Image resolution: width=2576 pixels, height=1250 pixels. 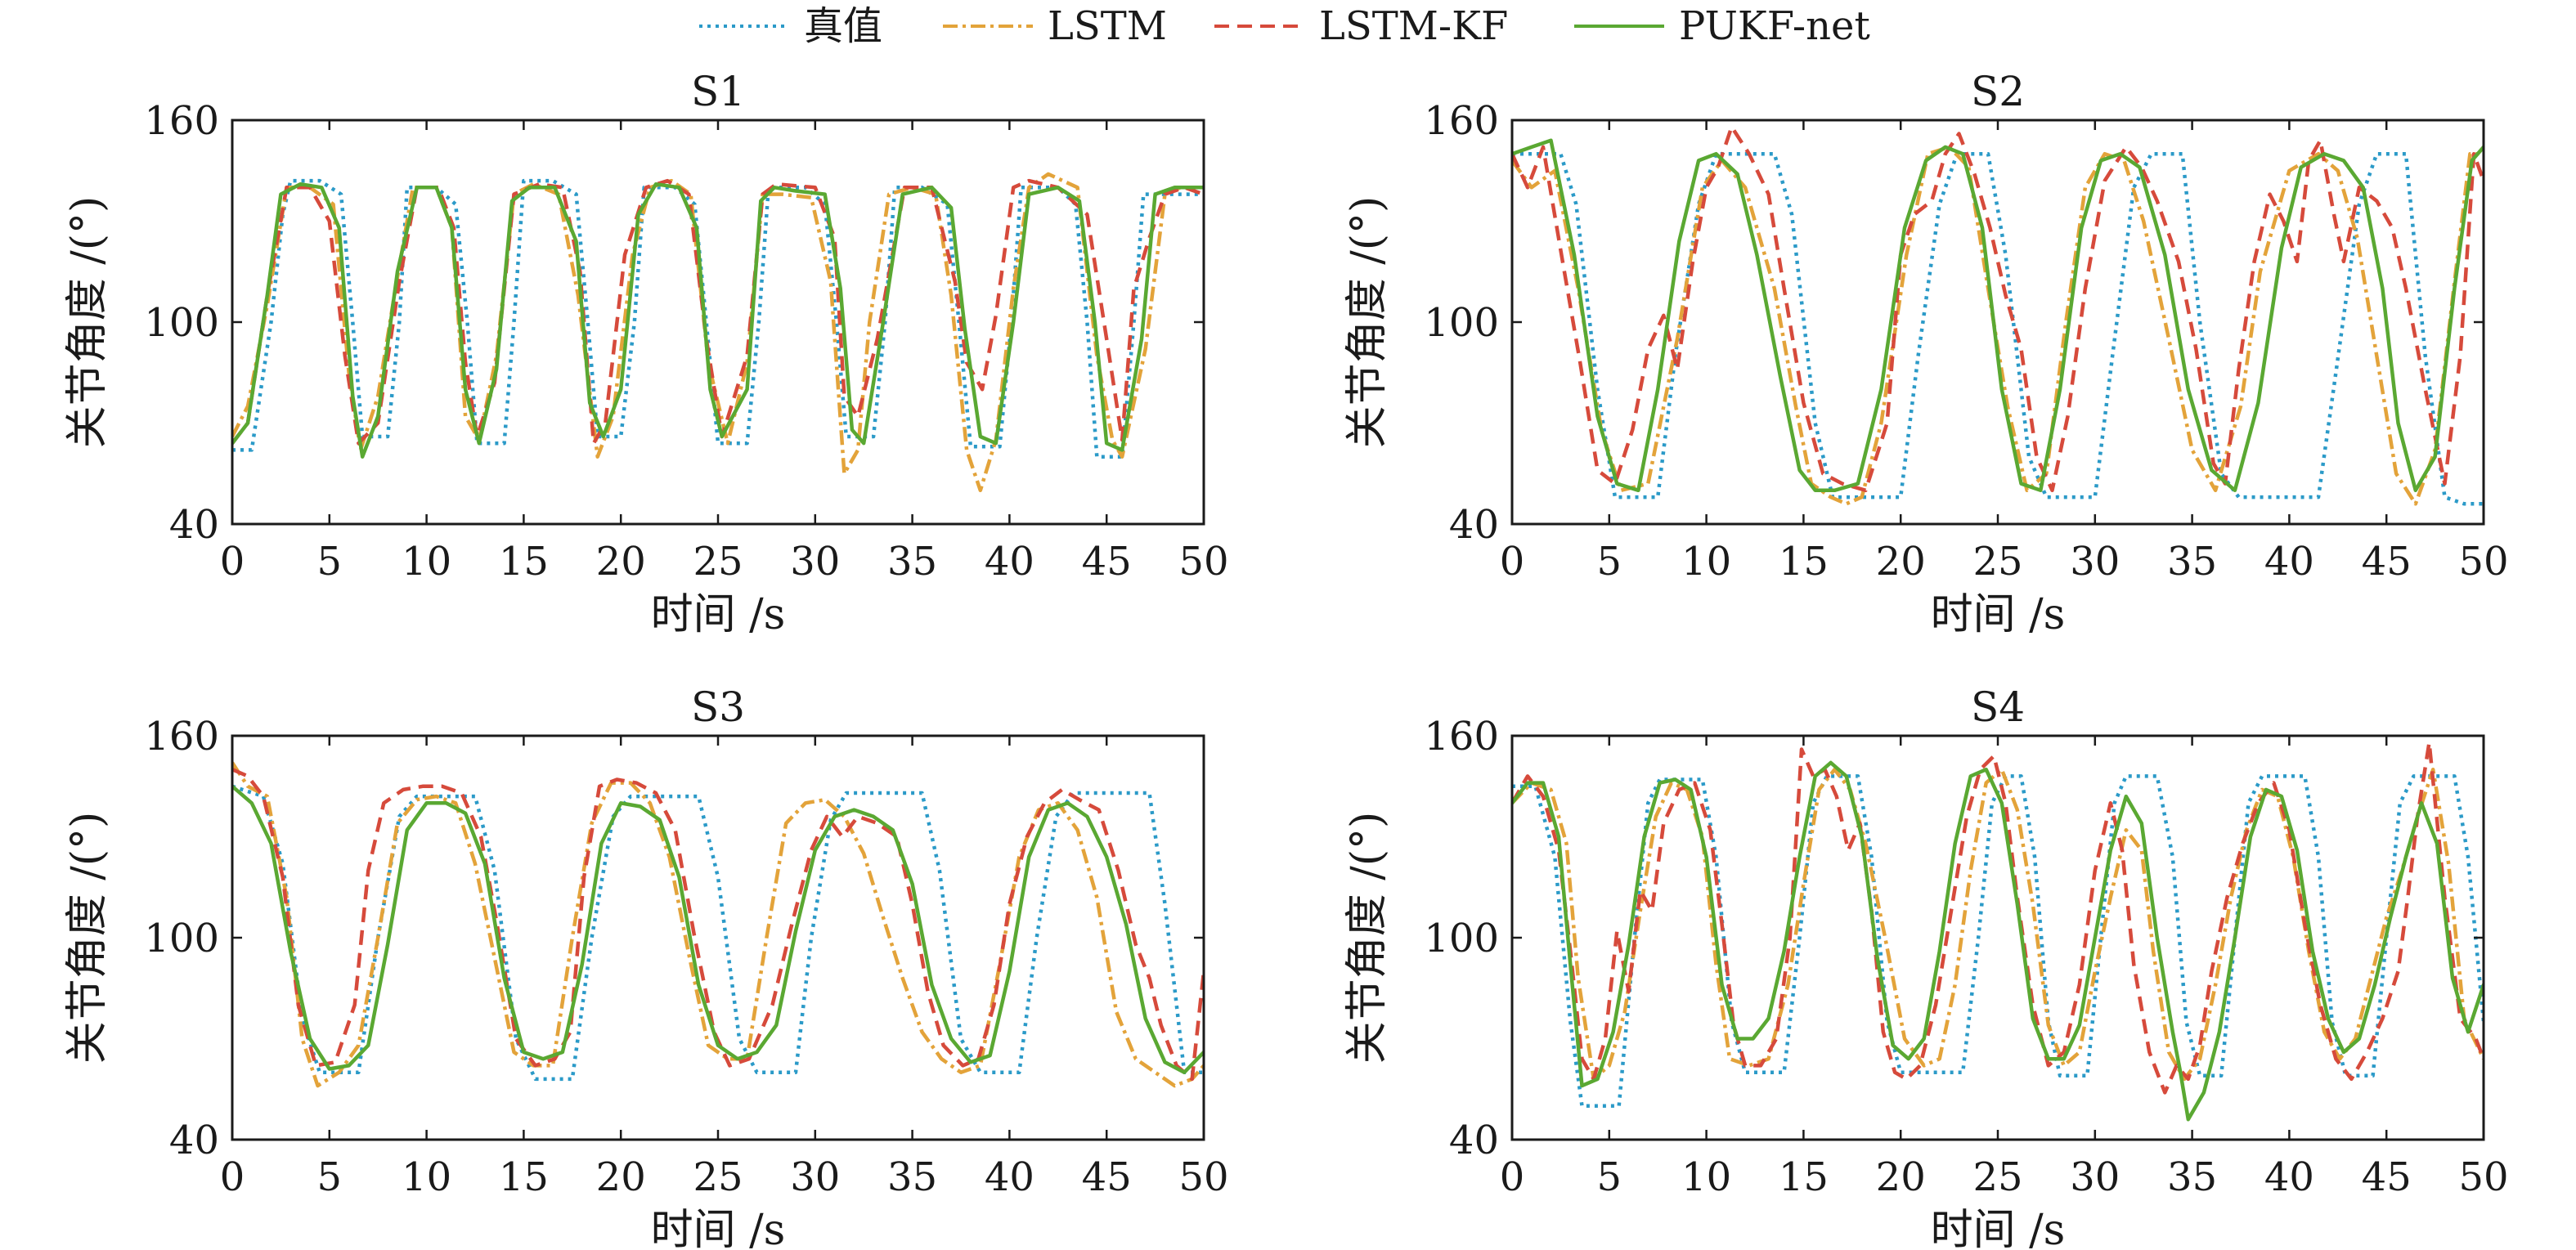 I want to click on legend: 真值 LSTM LSTM-KF PUKF-net, so click(x=1285, y=26).